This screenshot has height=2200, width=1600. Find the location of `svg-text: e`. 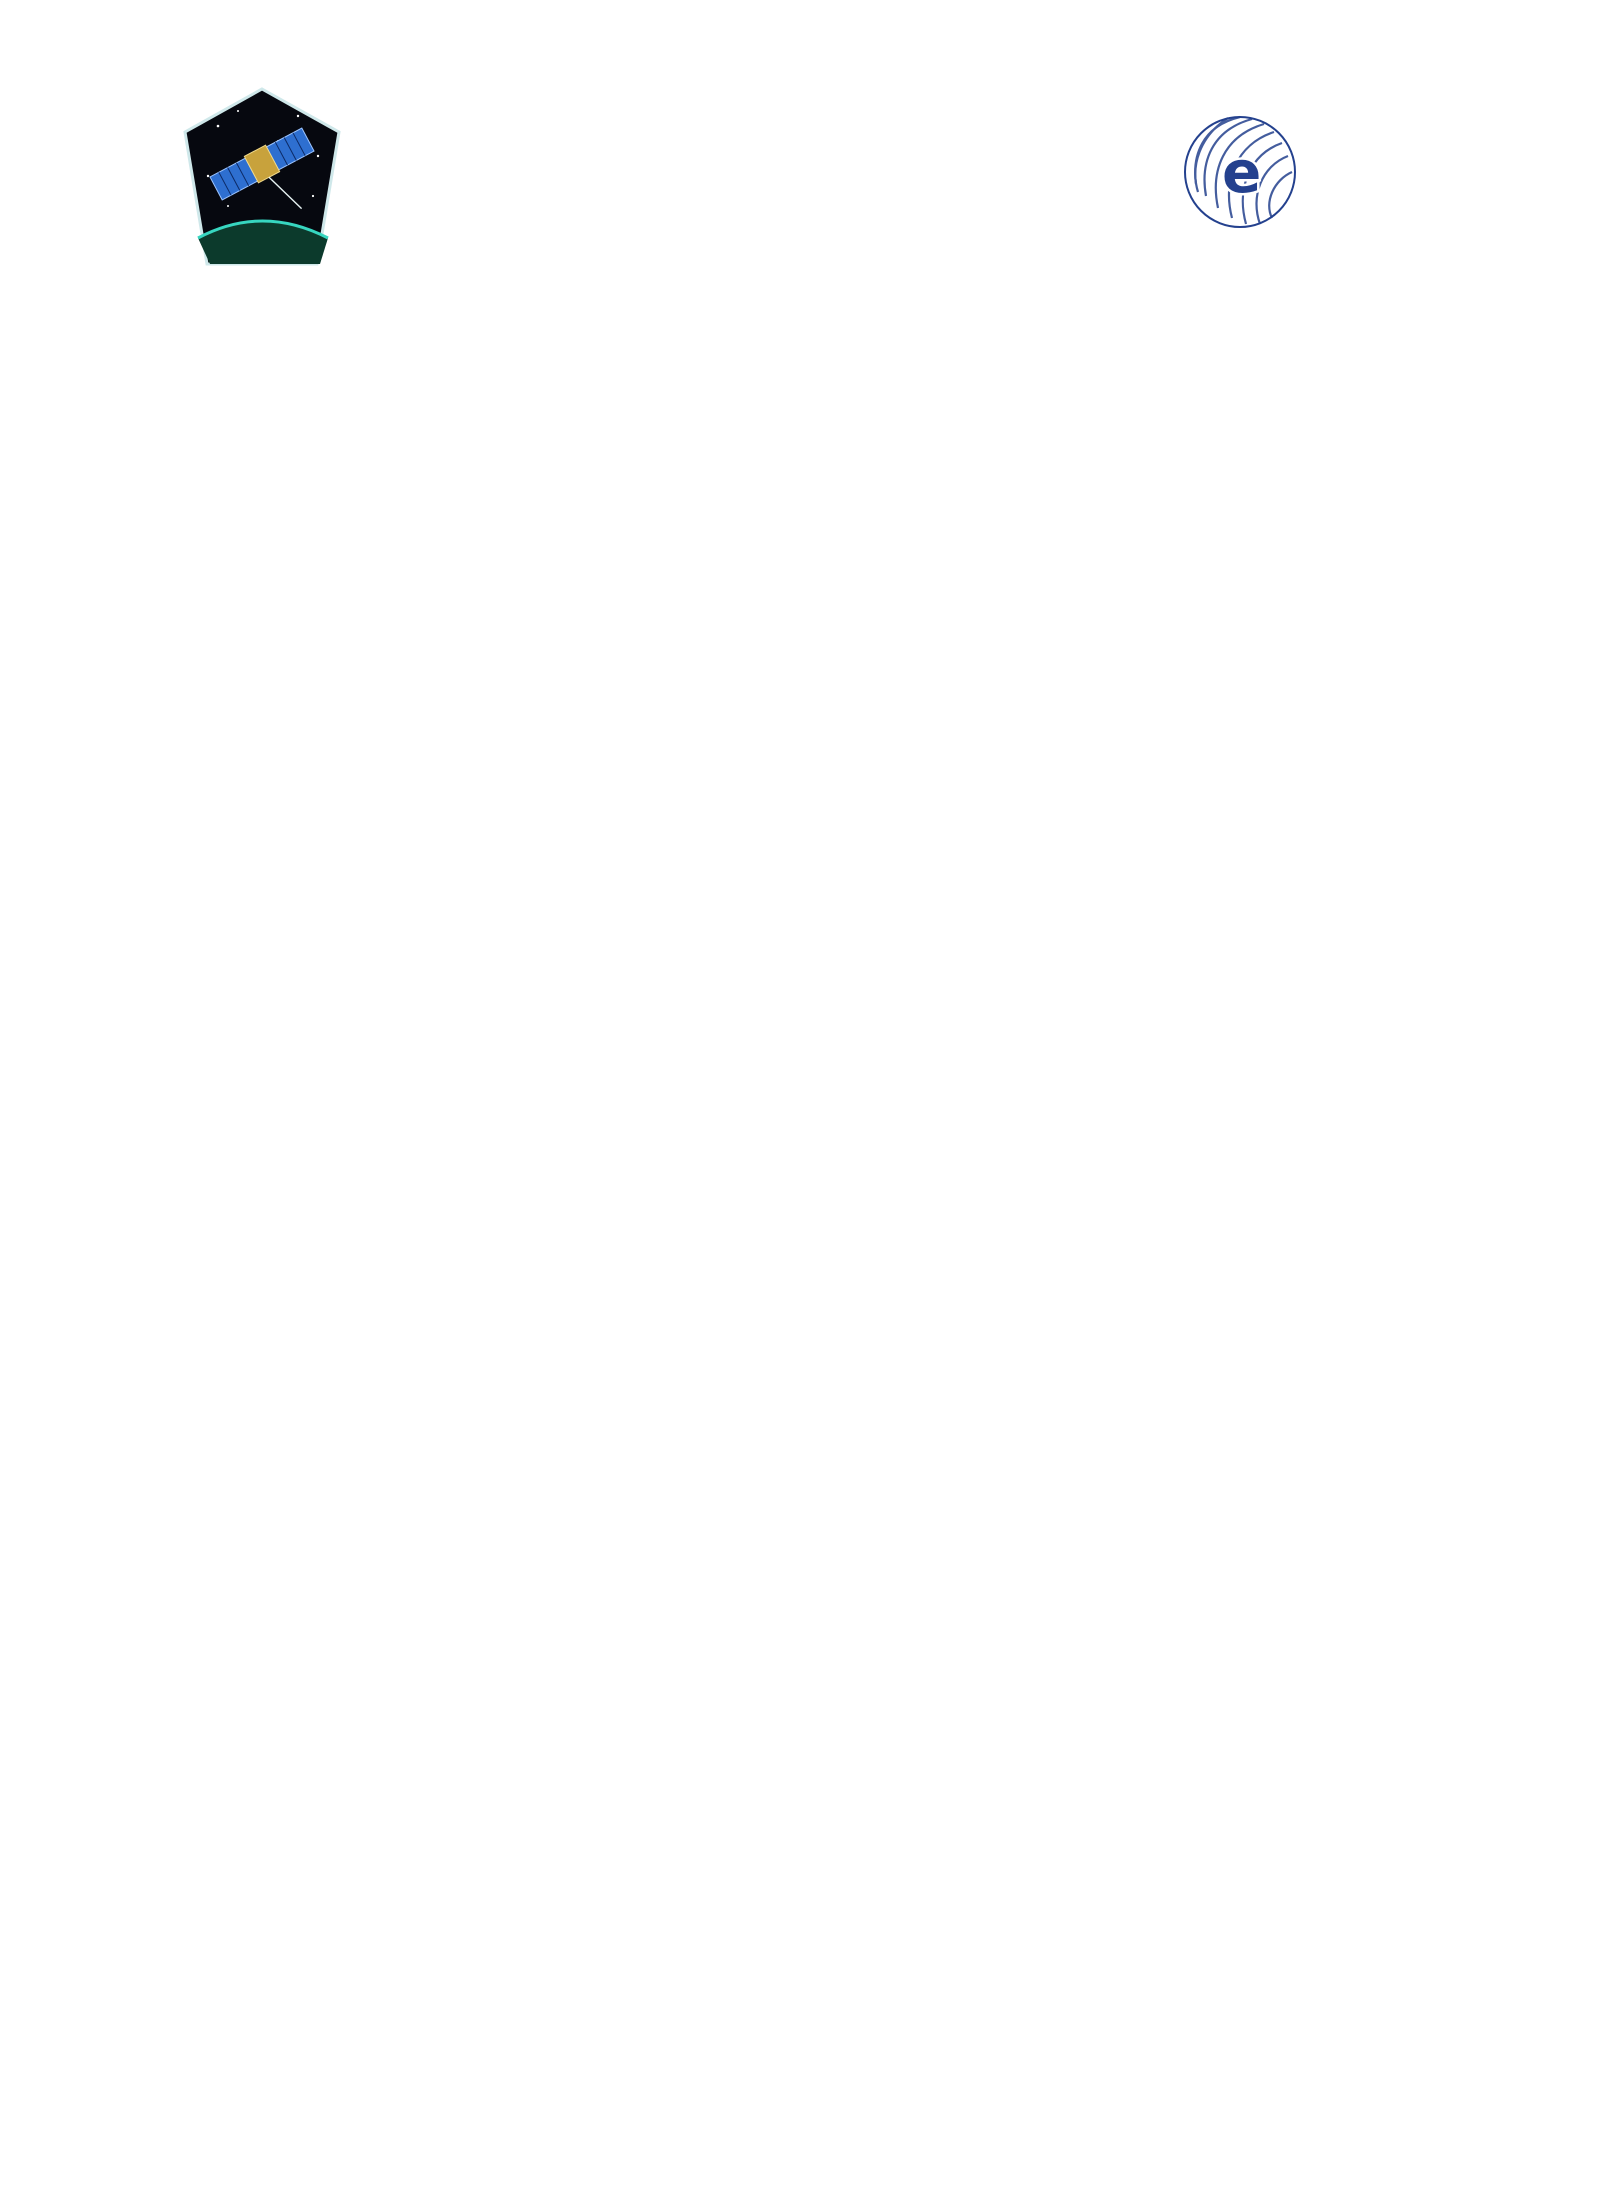

svg-text: e is located at coordinates (1241, 172).